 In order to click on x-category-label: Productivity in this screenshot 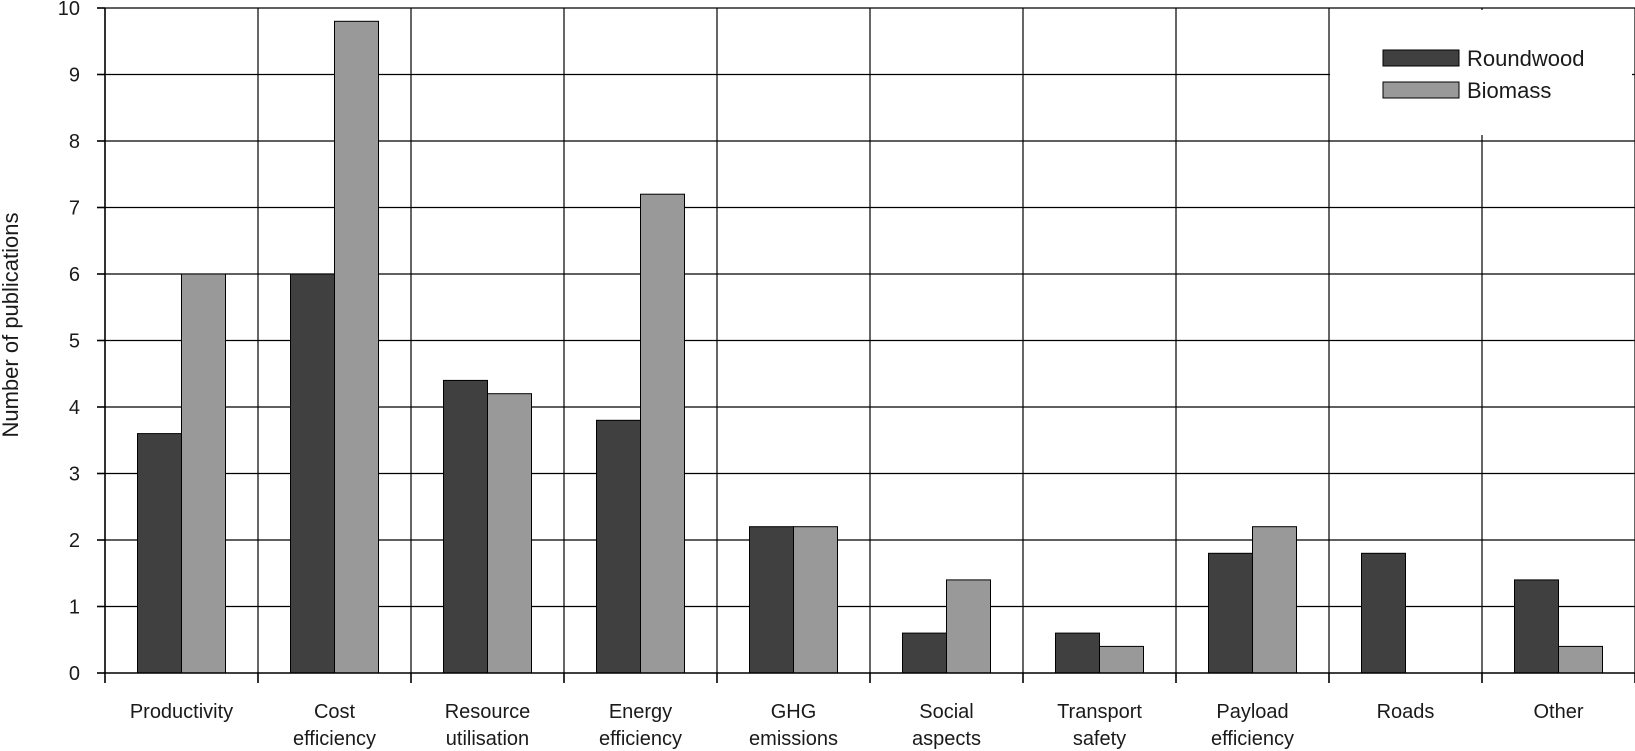, I will do `click(181, 712)`.